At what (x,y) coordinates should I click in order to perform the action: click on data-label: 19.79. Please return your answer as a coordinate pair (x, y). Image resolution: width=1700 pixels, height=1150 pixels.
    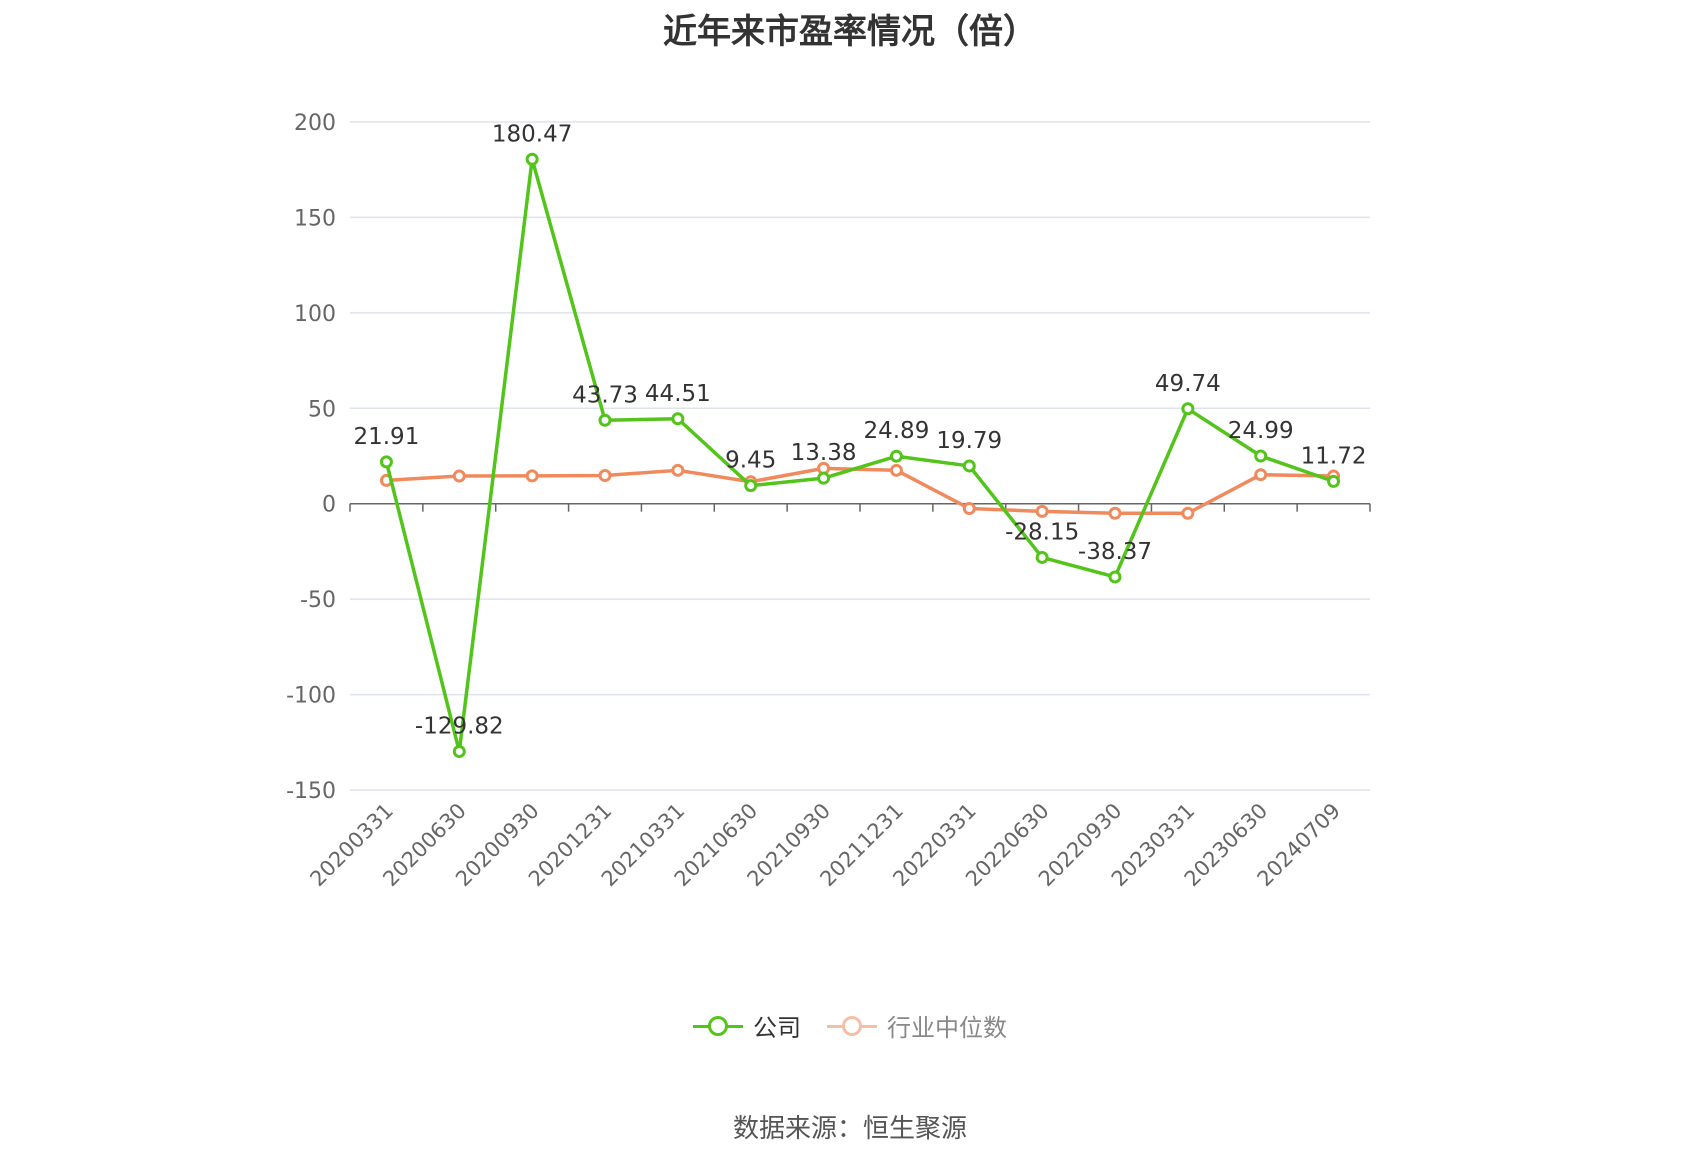
    Looking at the image, I should click on (969, 441).